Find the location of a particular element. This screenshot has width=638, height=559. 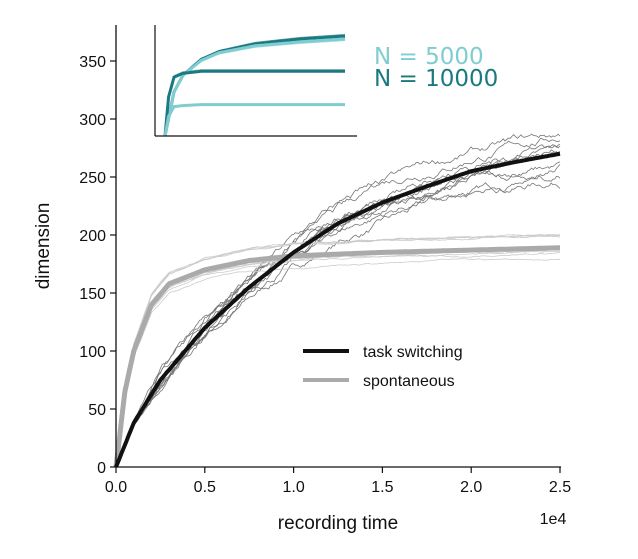

inset: N = 5000 N = 10000 is located at coordinates (326, 81).